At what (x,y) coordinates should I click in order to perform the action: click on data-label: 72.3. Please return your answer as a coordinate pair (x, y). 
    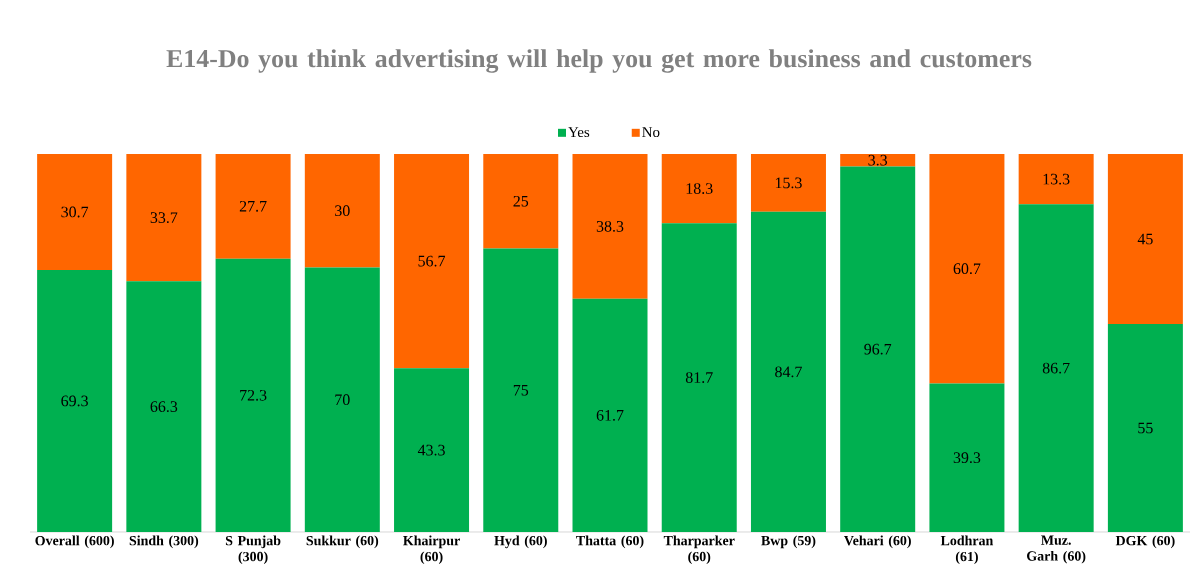
    Looking at the image, I should click on (253, 395).